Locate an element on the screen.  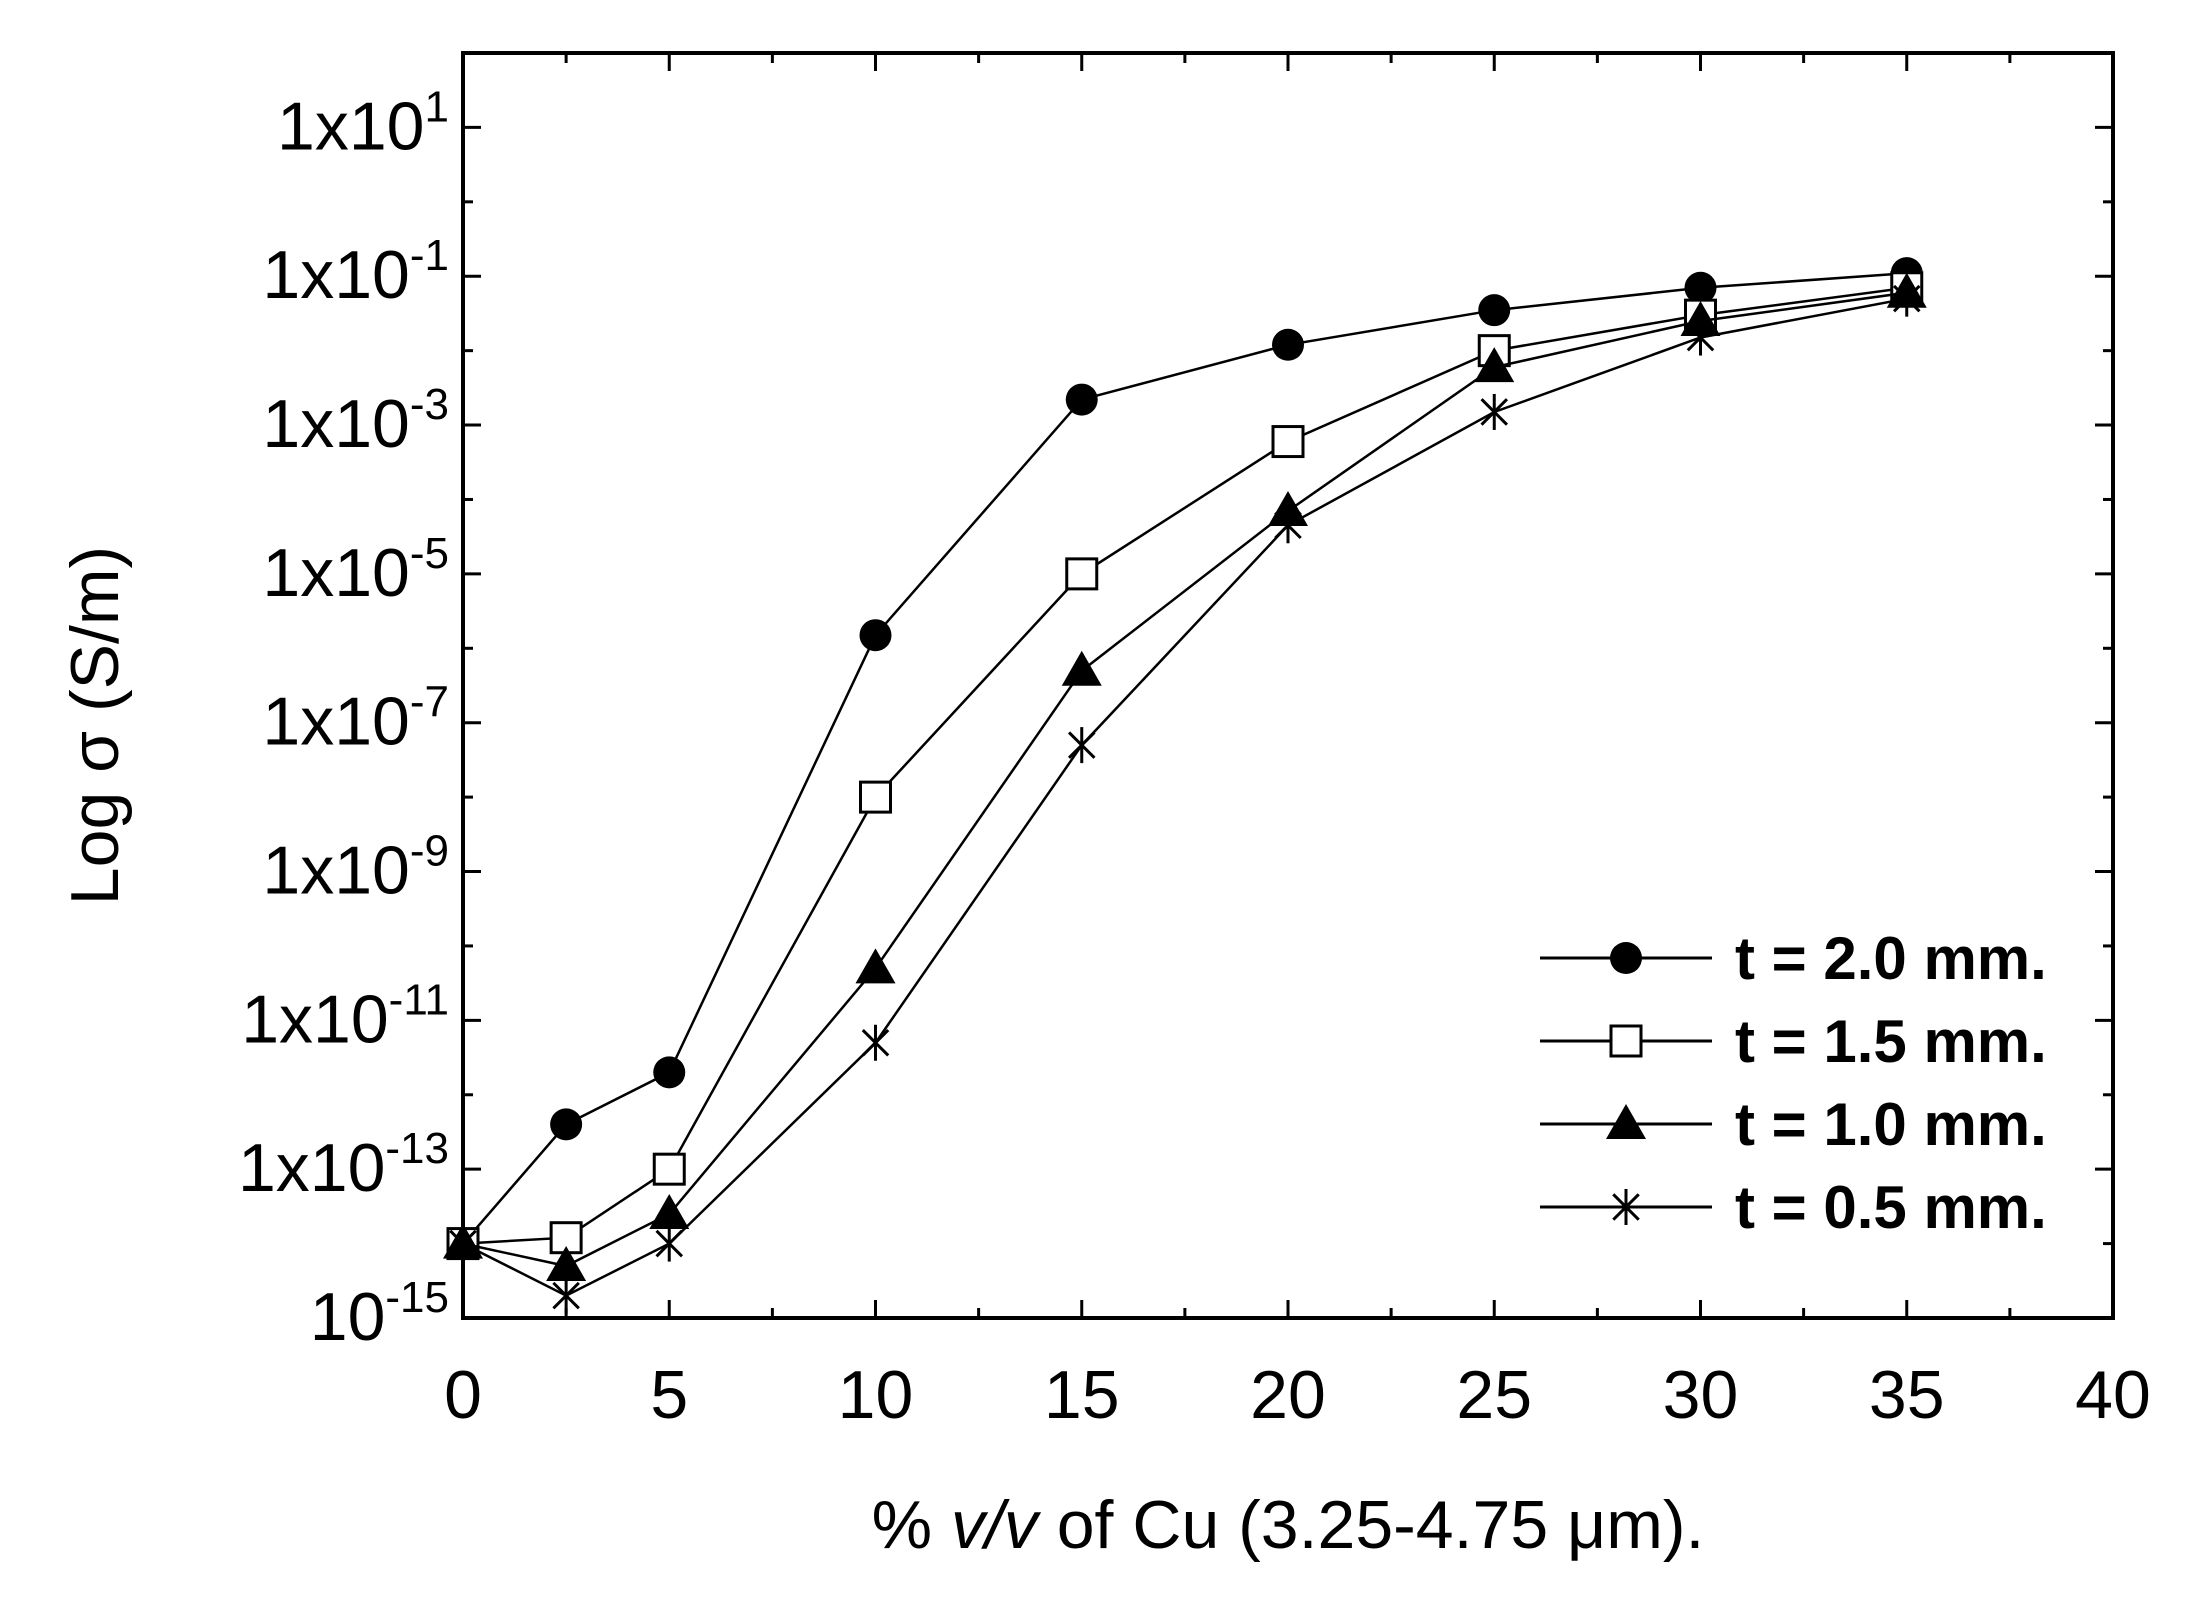
x-tick-label: 0 is located at coordinates (463, 1395).